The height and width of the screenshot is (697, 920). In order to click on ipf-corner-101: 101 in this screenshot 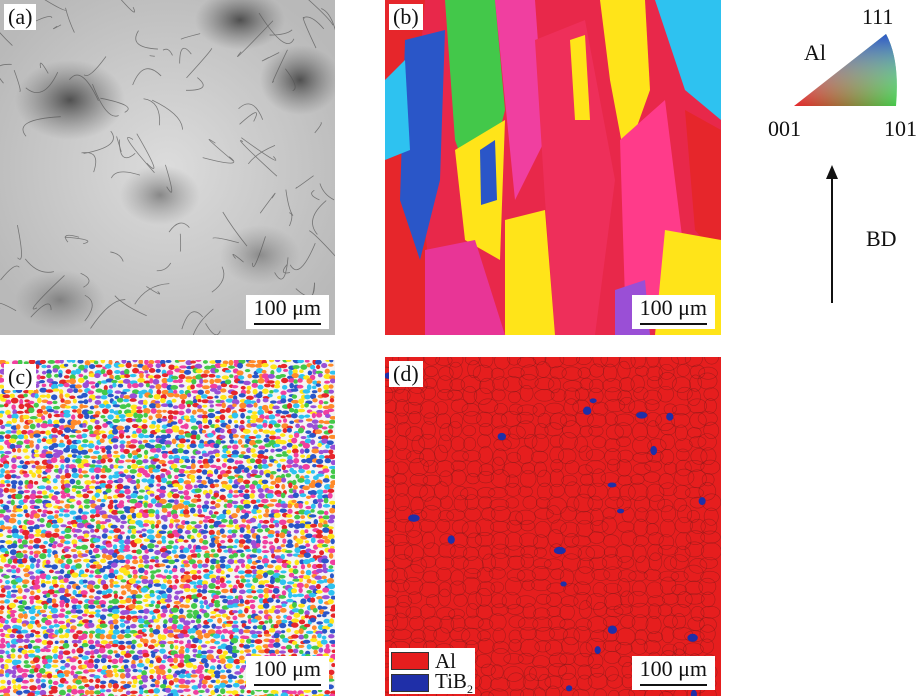, I will do `click(900, 129)`.